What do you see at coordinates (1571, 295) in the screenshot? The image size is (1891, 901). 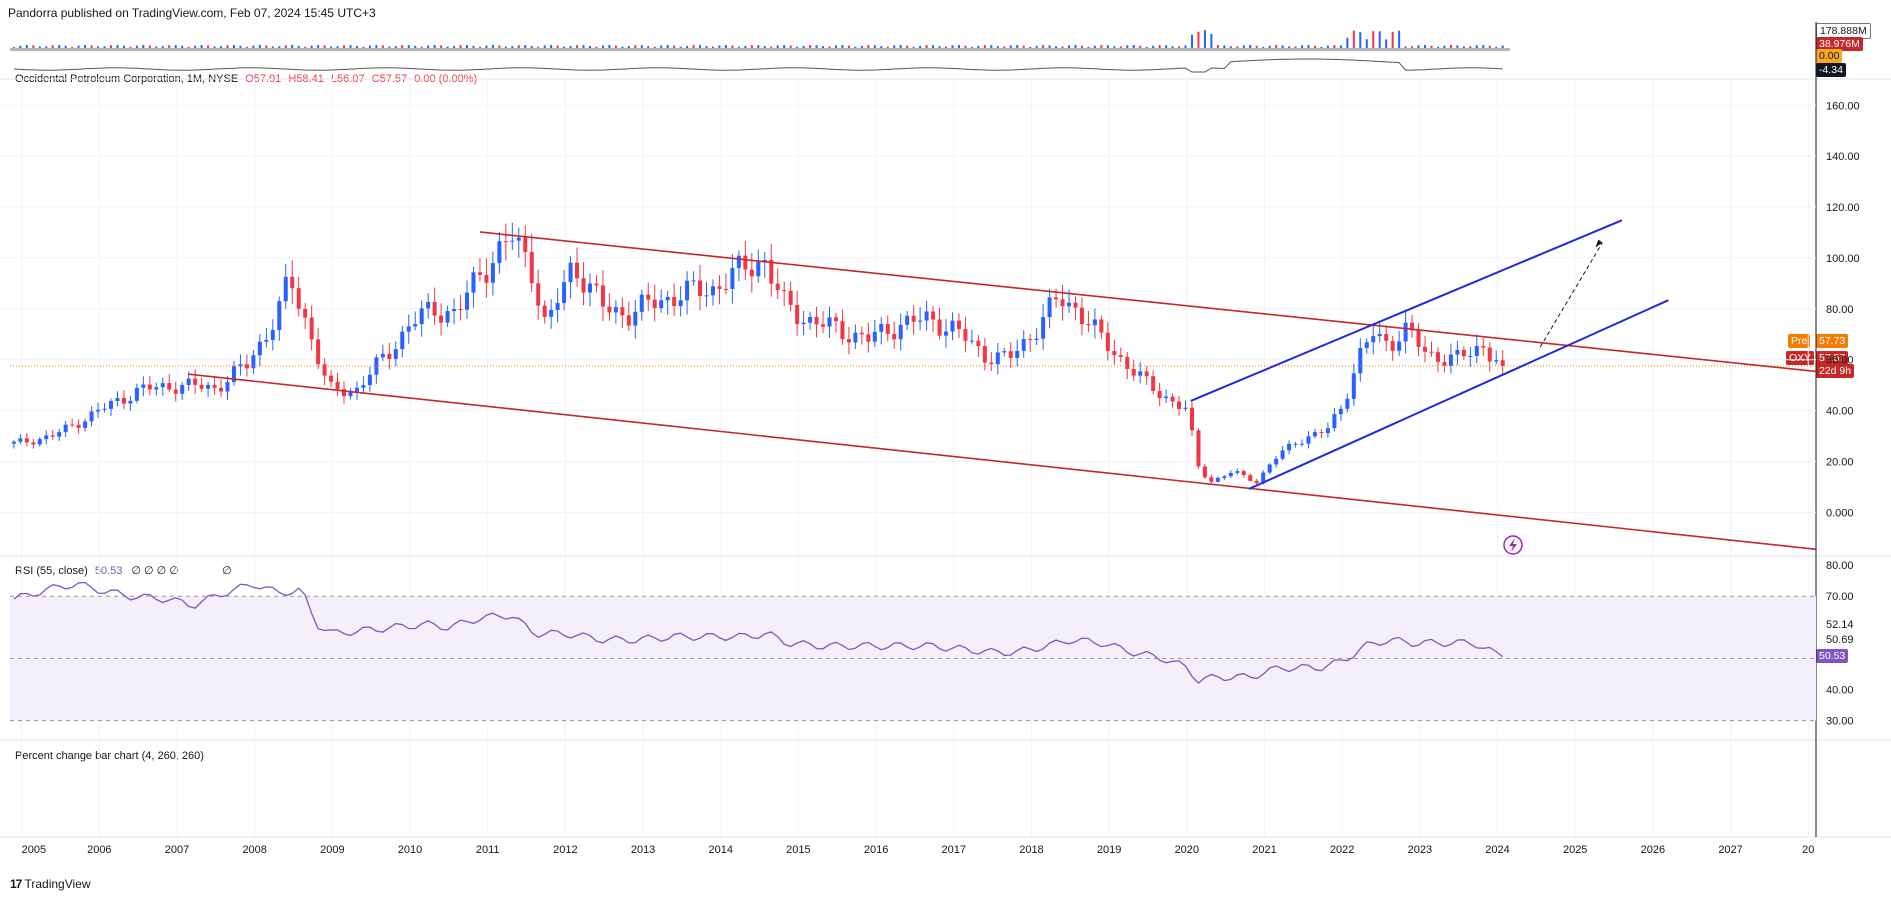 I see `projection-arrow` at bounding box center [1571, 295].